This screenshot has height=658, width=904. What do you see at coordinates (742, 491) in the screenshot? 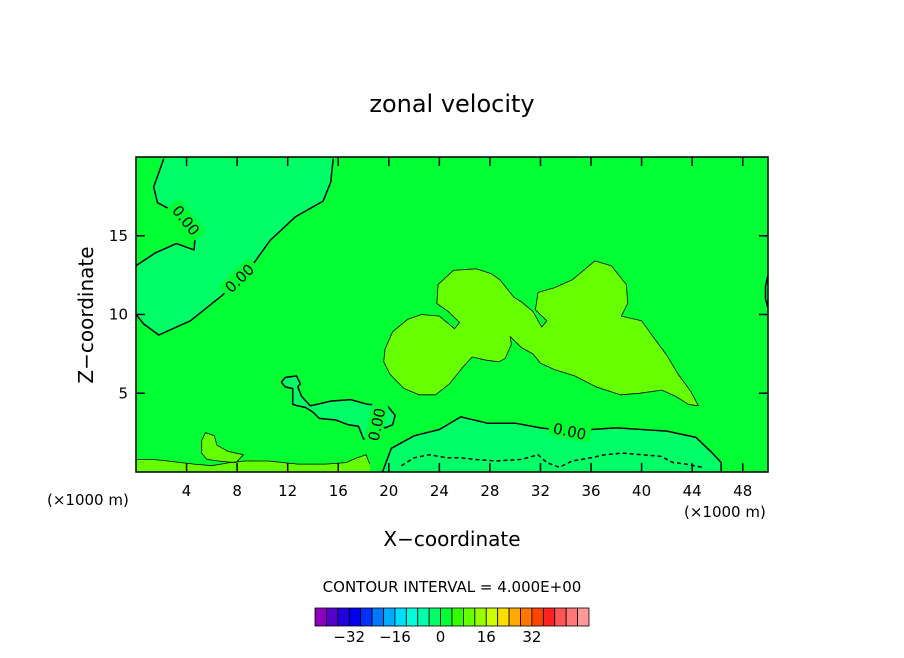
I see `x-tick-label: 48` at bounding box center [742, 491].